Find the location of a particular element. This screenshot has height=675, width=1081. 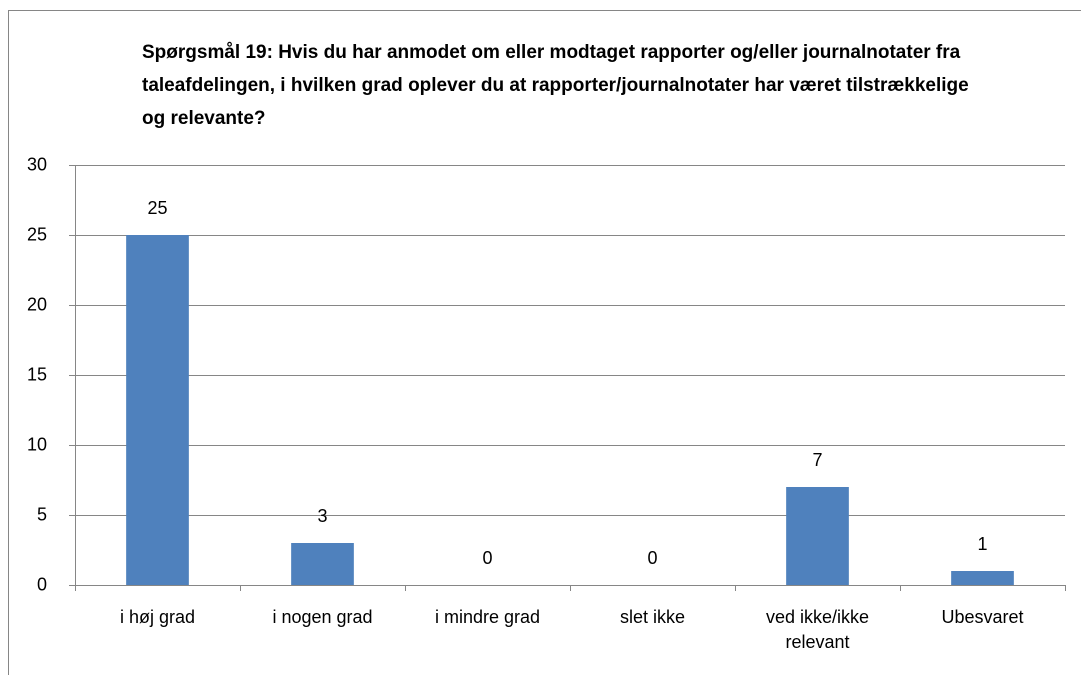

value-label: 7 is located at coordinates (817, 460).